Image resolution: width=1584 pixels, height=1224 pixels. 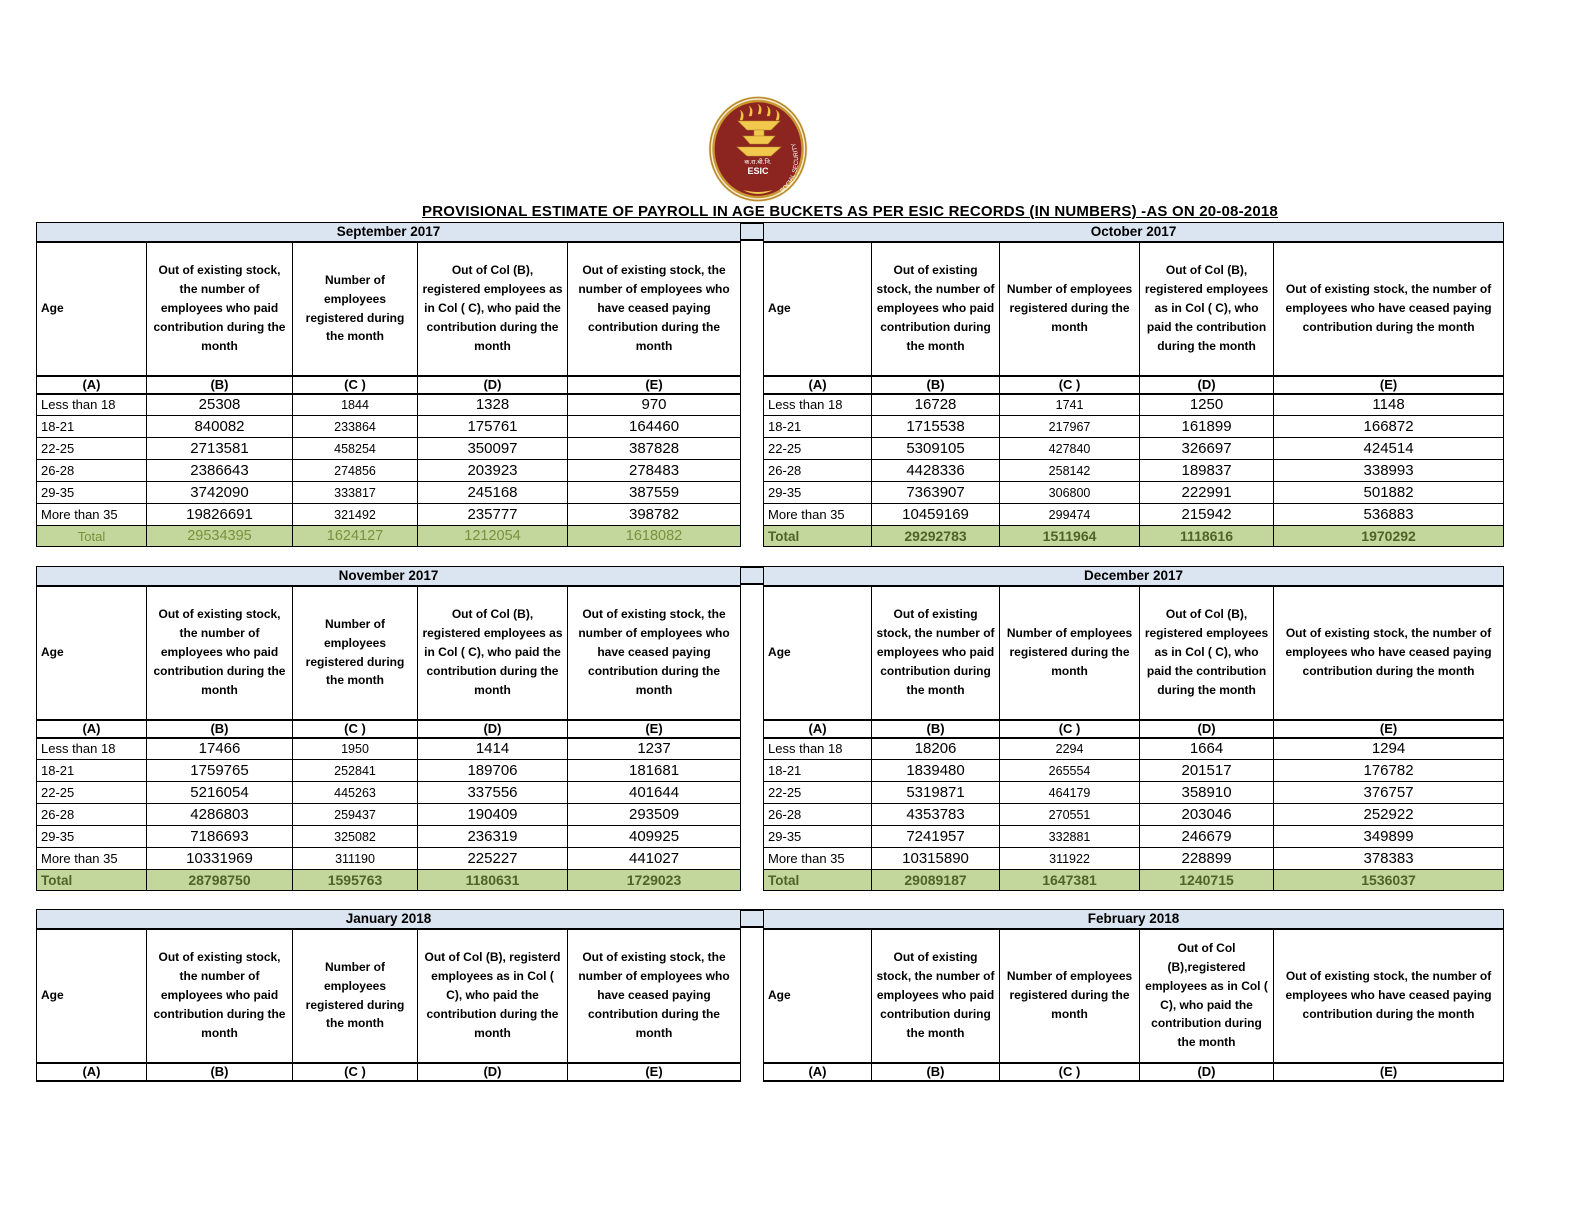 I want to click on value-cell: 293509, so click(x=654, y=814).